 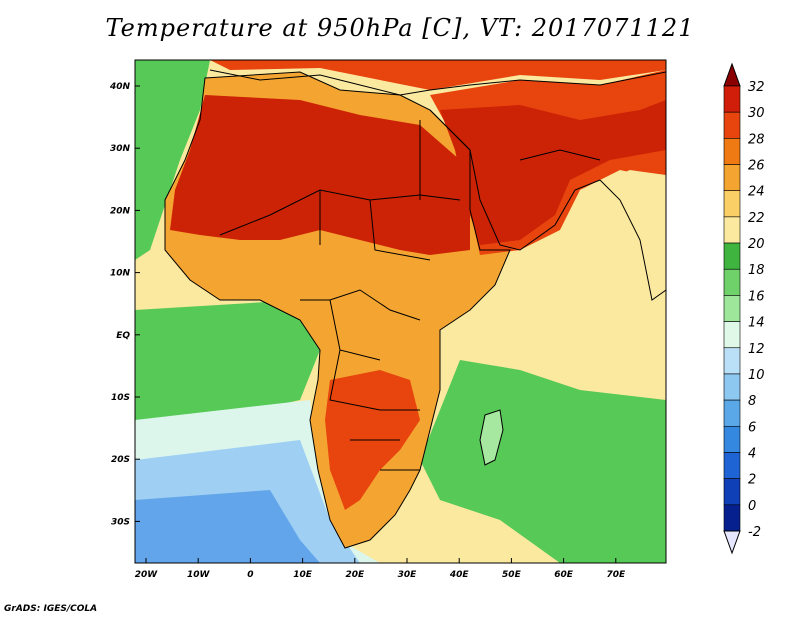 What do you see at coordinates (51, 609) in the screenshot?
I see `grads-credit: GrADS: IGES/COLA` at bounding box center [51, 609].